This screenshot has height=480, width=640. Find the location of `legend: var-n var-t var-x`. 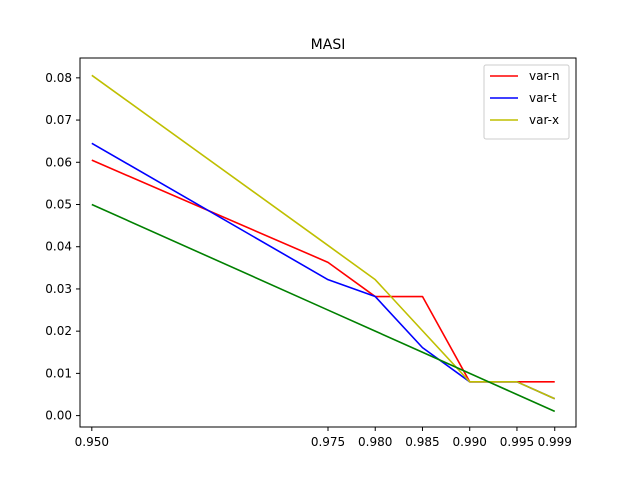

legend: var-n var-t var-x is located at coordinates (526, 102).